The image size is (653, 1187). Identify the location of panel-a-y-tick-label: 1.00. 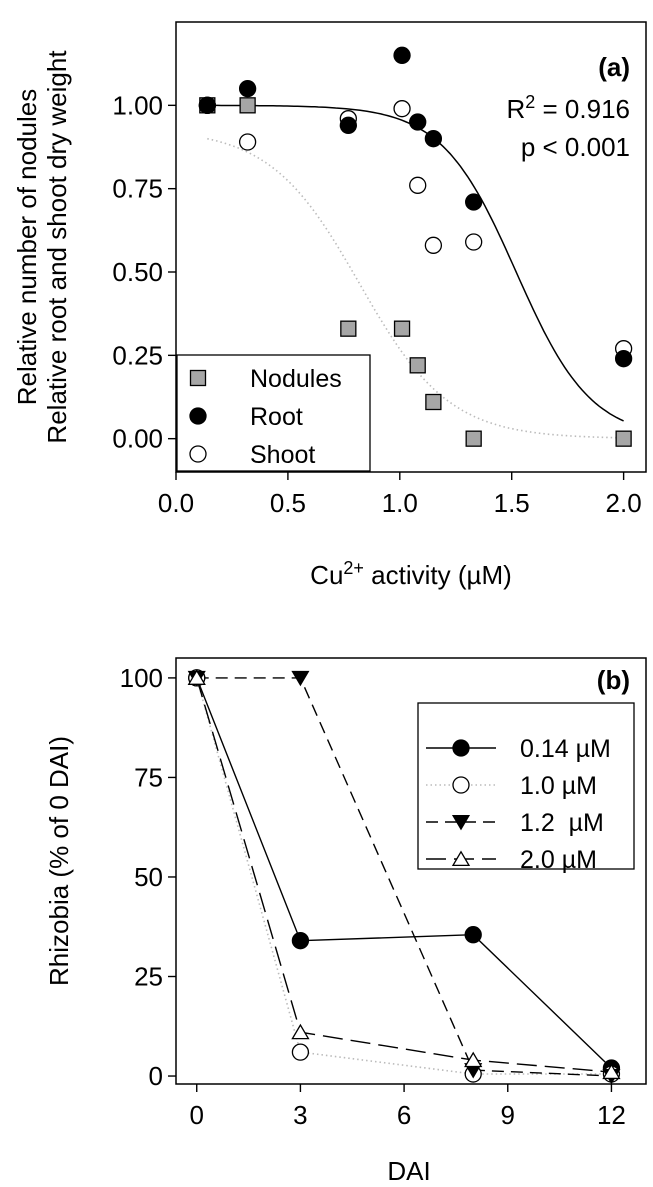
(137, 105).